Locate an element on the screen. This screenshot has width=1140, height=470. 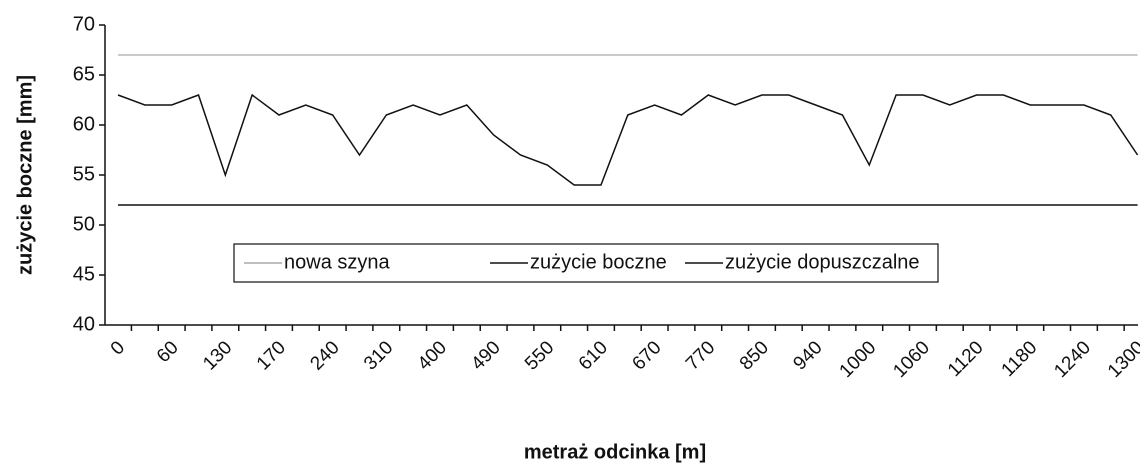
x-tick-label: 770 is located at coordinates (700, 355).